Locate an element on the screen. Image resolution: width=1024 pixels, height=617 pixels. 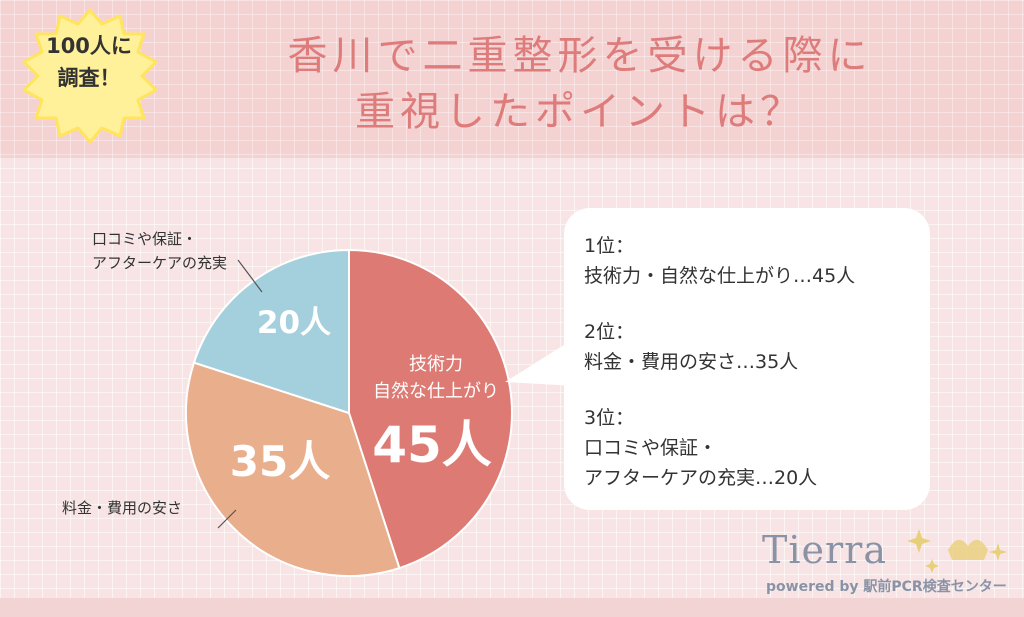
tierra-logo: Tierra is located at coordinates (824, 550).